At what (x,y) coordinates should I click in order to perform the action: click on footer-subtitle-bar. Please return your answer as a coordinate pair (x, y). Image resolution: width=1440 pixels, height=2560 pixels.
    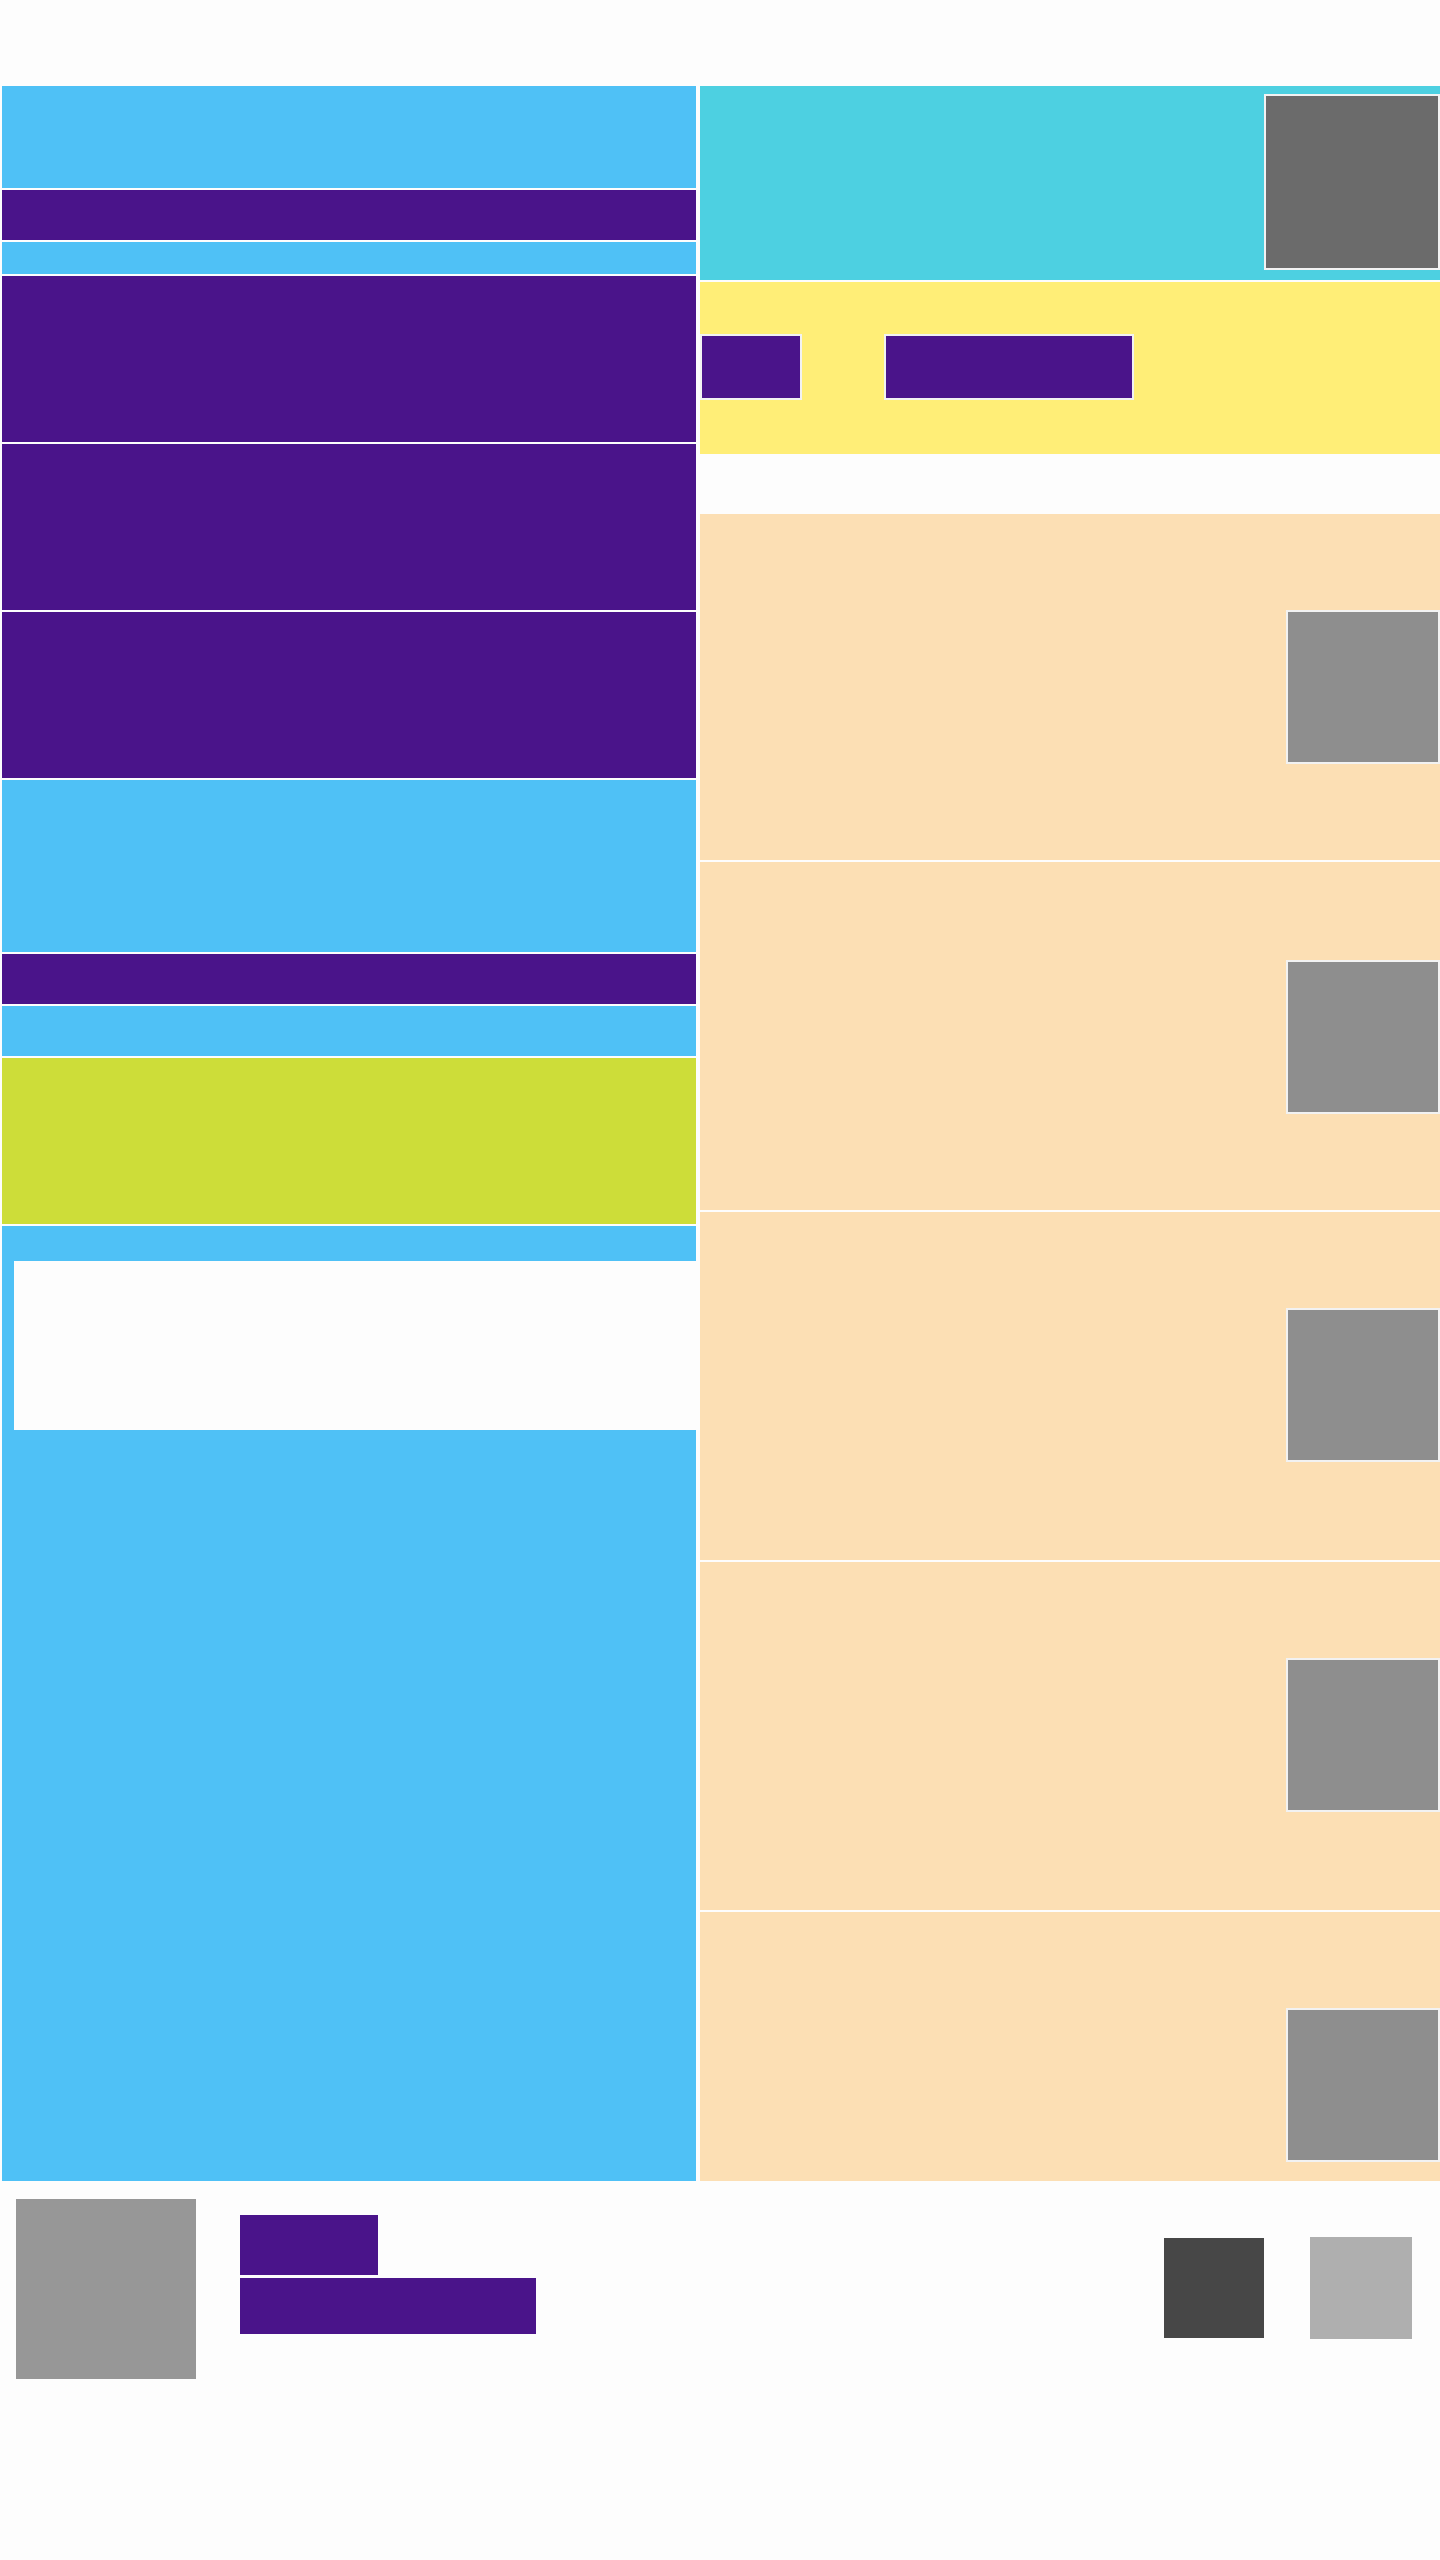
    Looking at the image, I should click on (388, 2306).